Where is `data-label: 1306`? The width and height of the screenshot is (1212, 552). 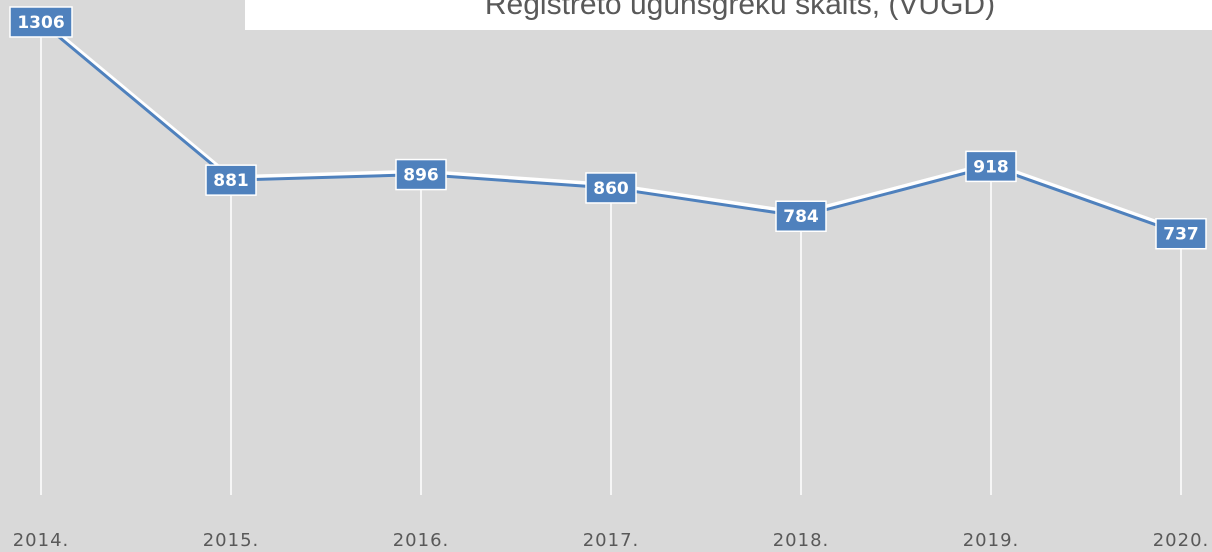 data-label: 1306 is located at coordinates (40, 23).